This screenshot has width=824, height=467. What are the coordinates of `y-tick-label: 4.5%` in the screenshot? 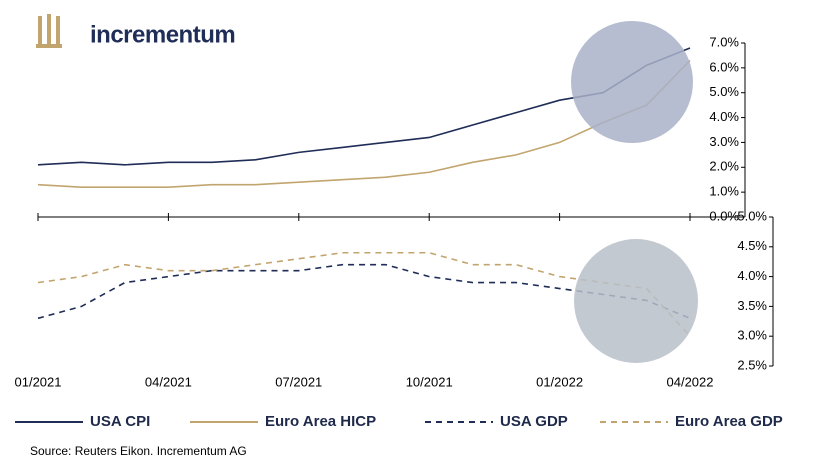 It's located at (752, 245).